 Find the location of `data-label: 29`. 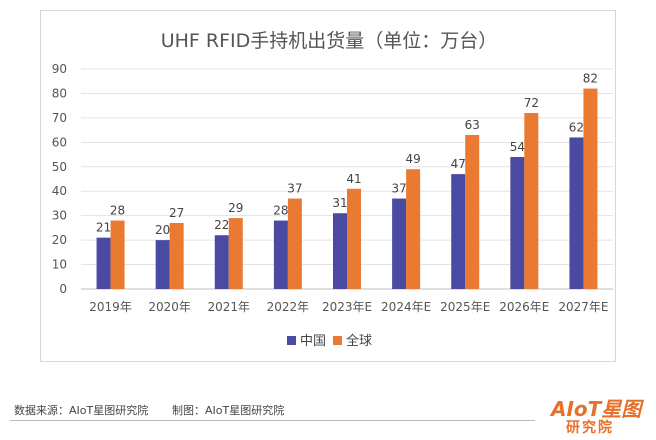

data-label: 29 is located at coordinates (235, 208).